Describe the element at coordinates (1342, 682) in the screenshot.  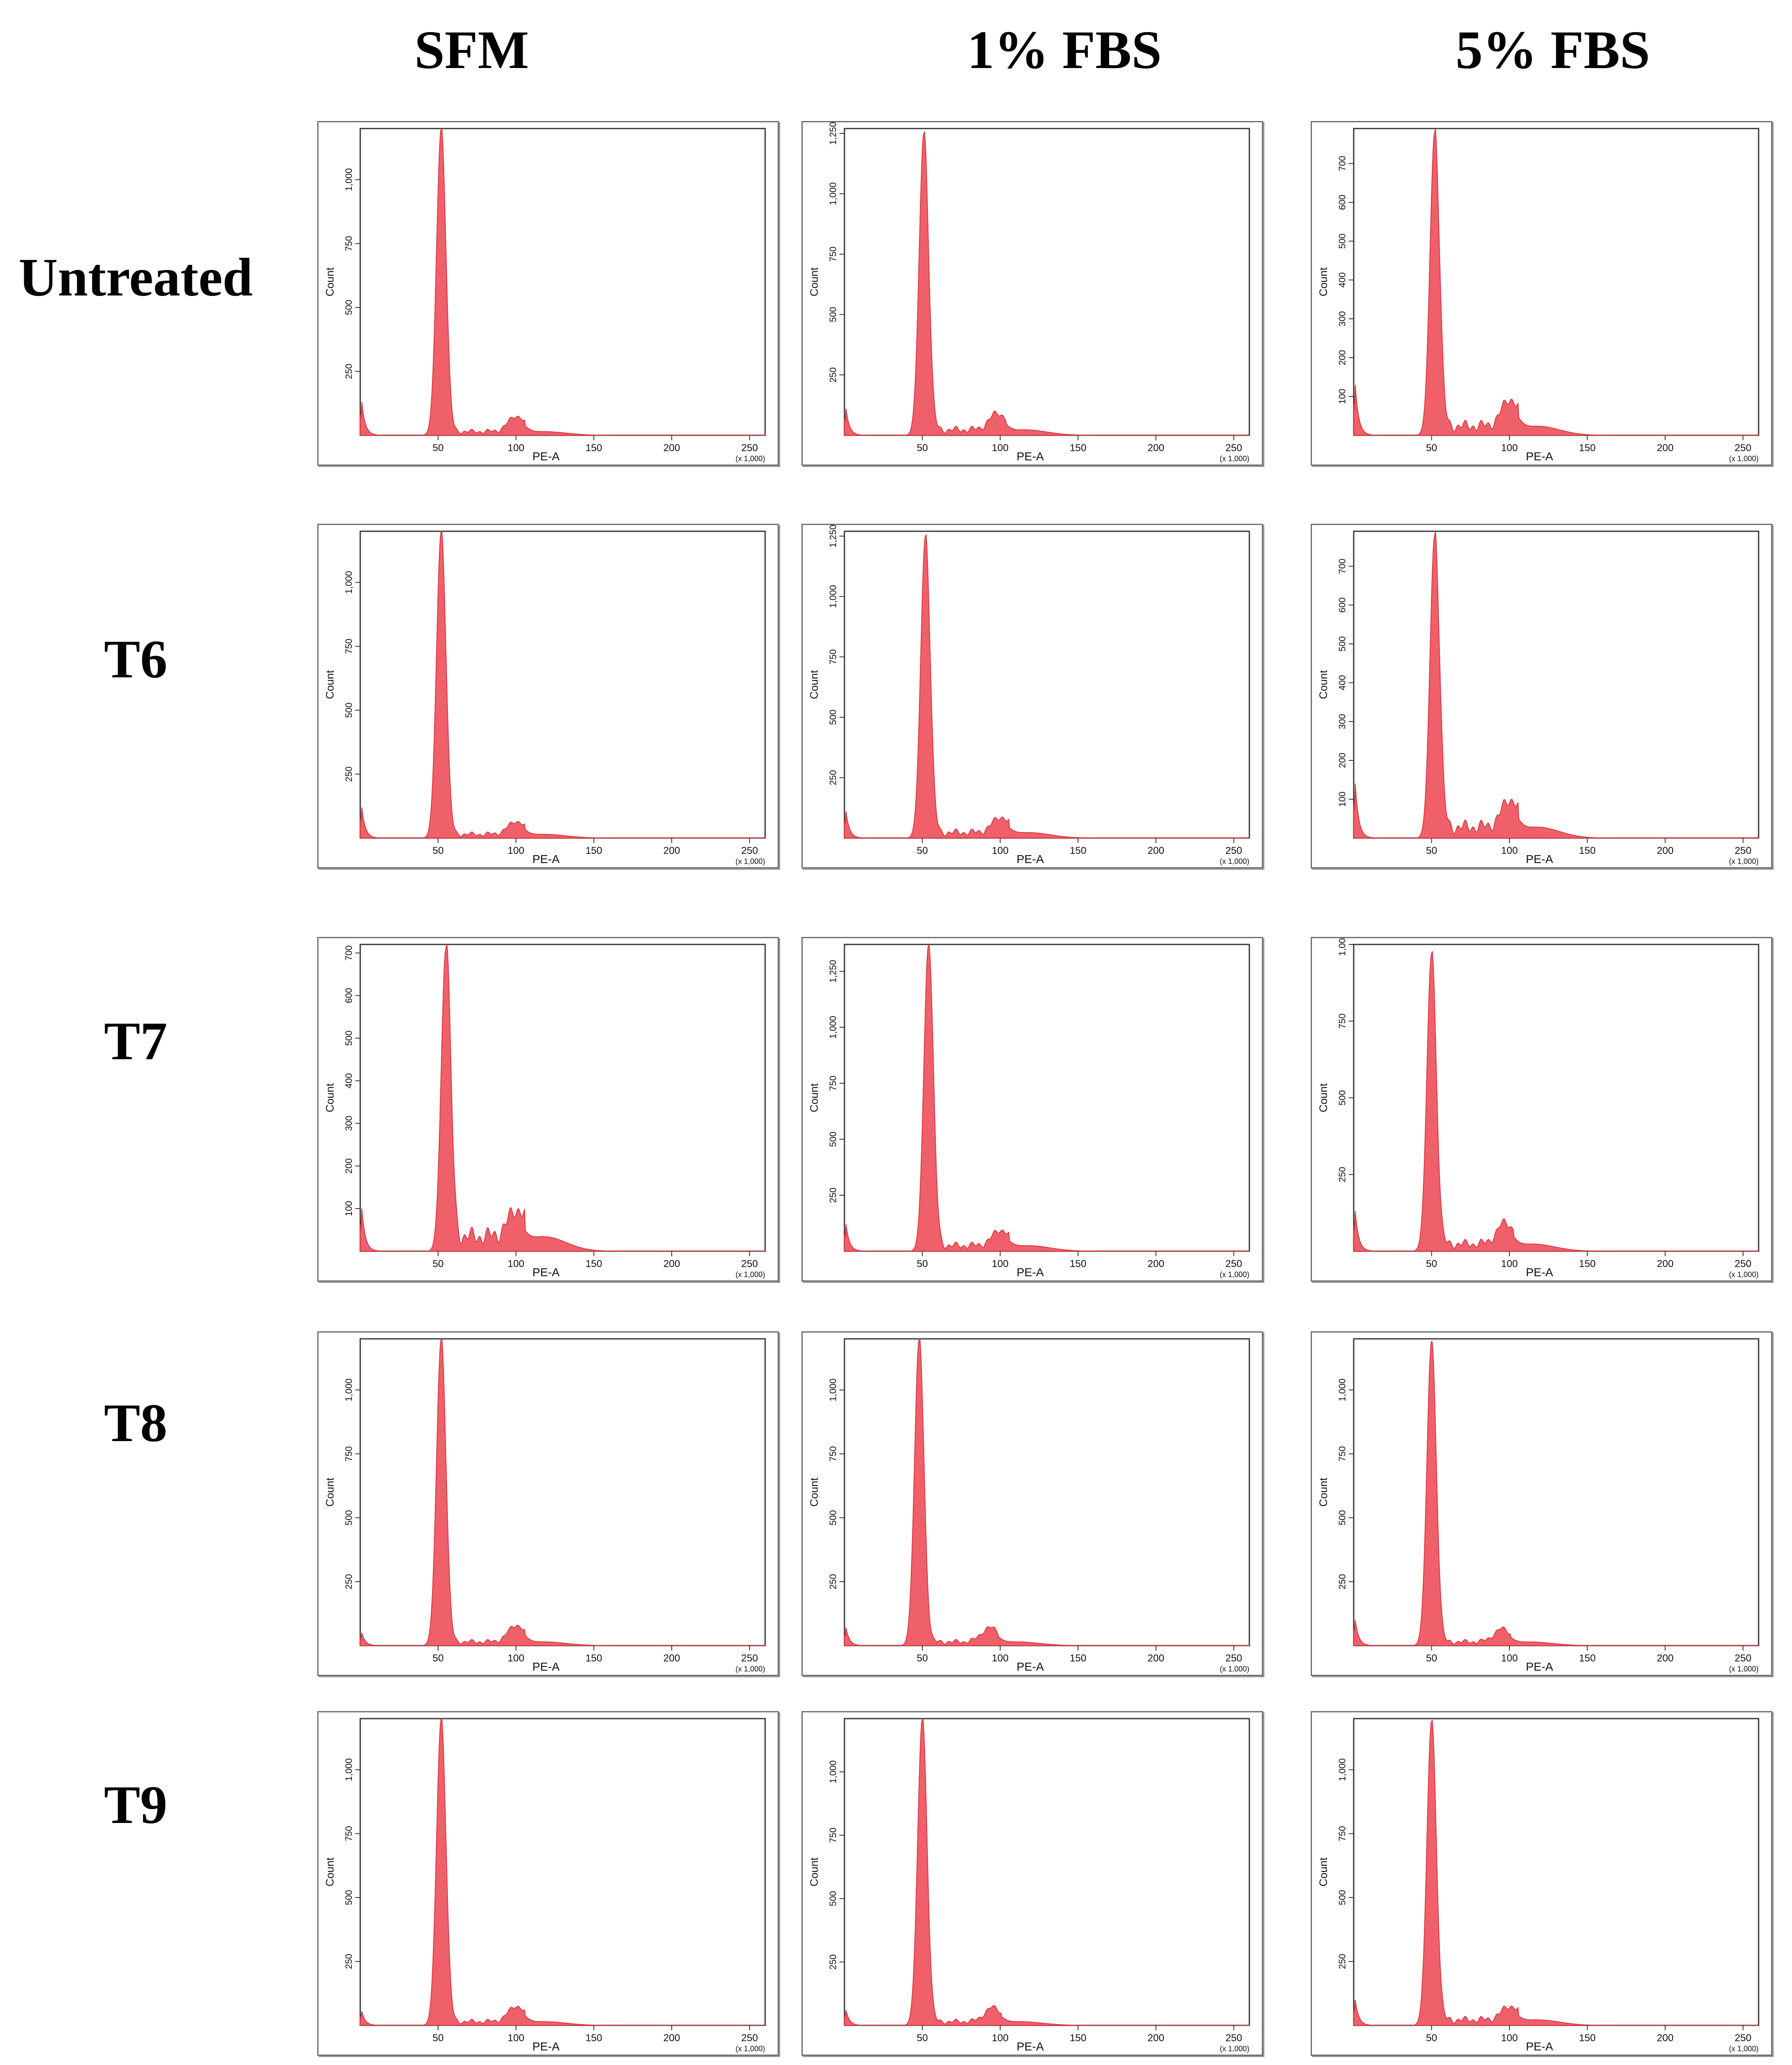
I see `y-tick-label: 400` at that location.